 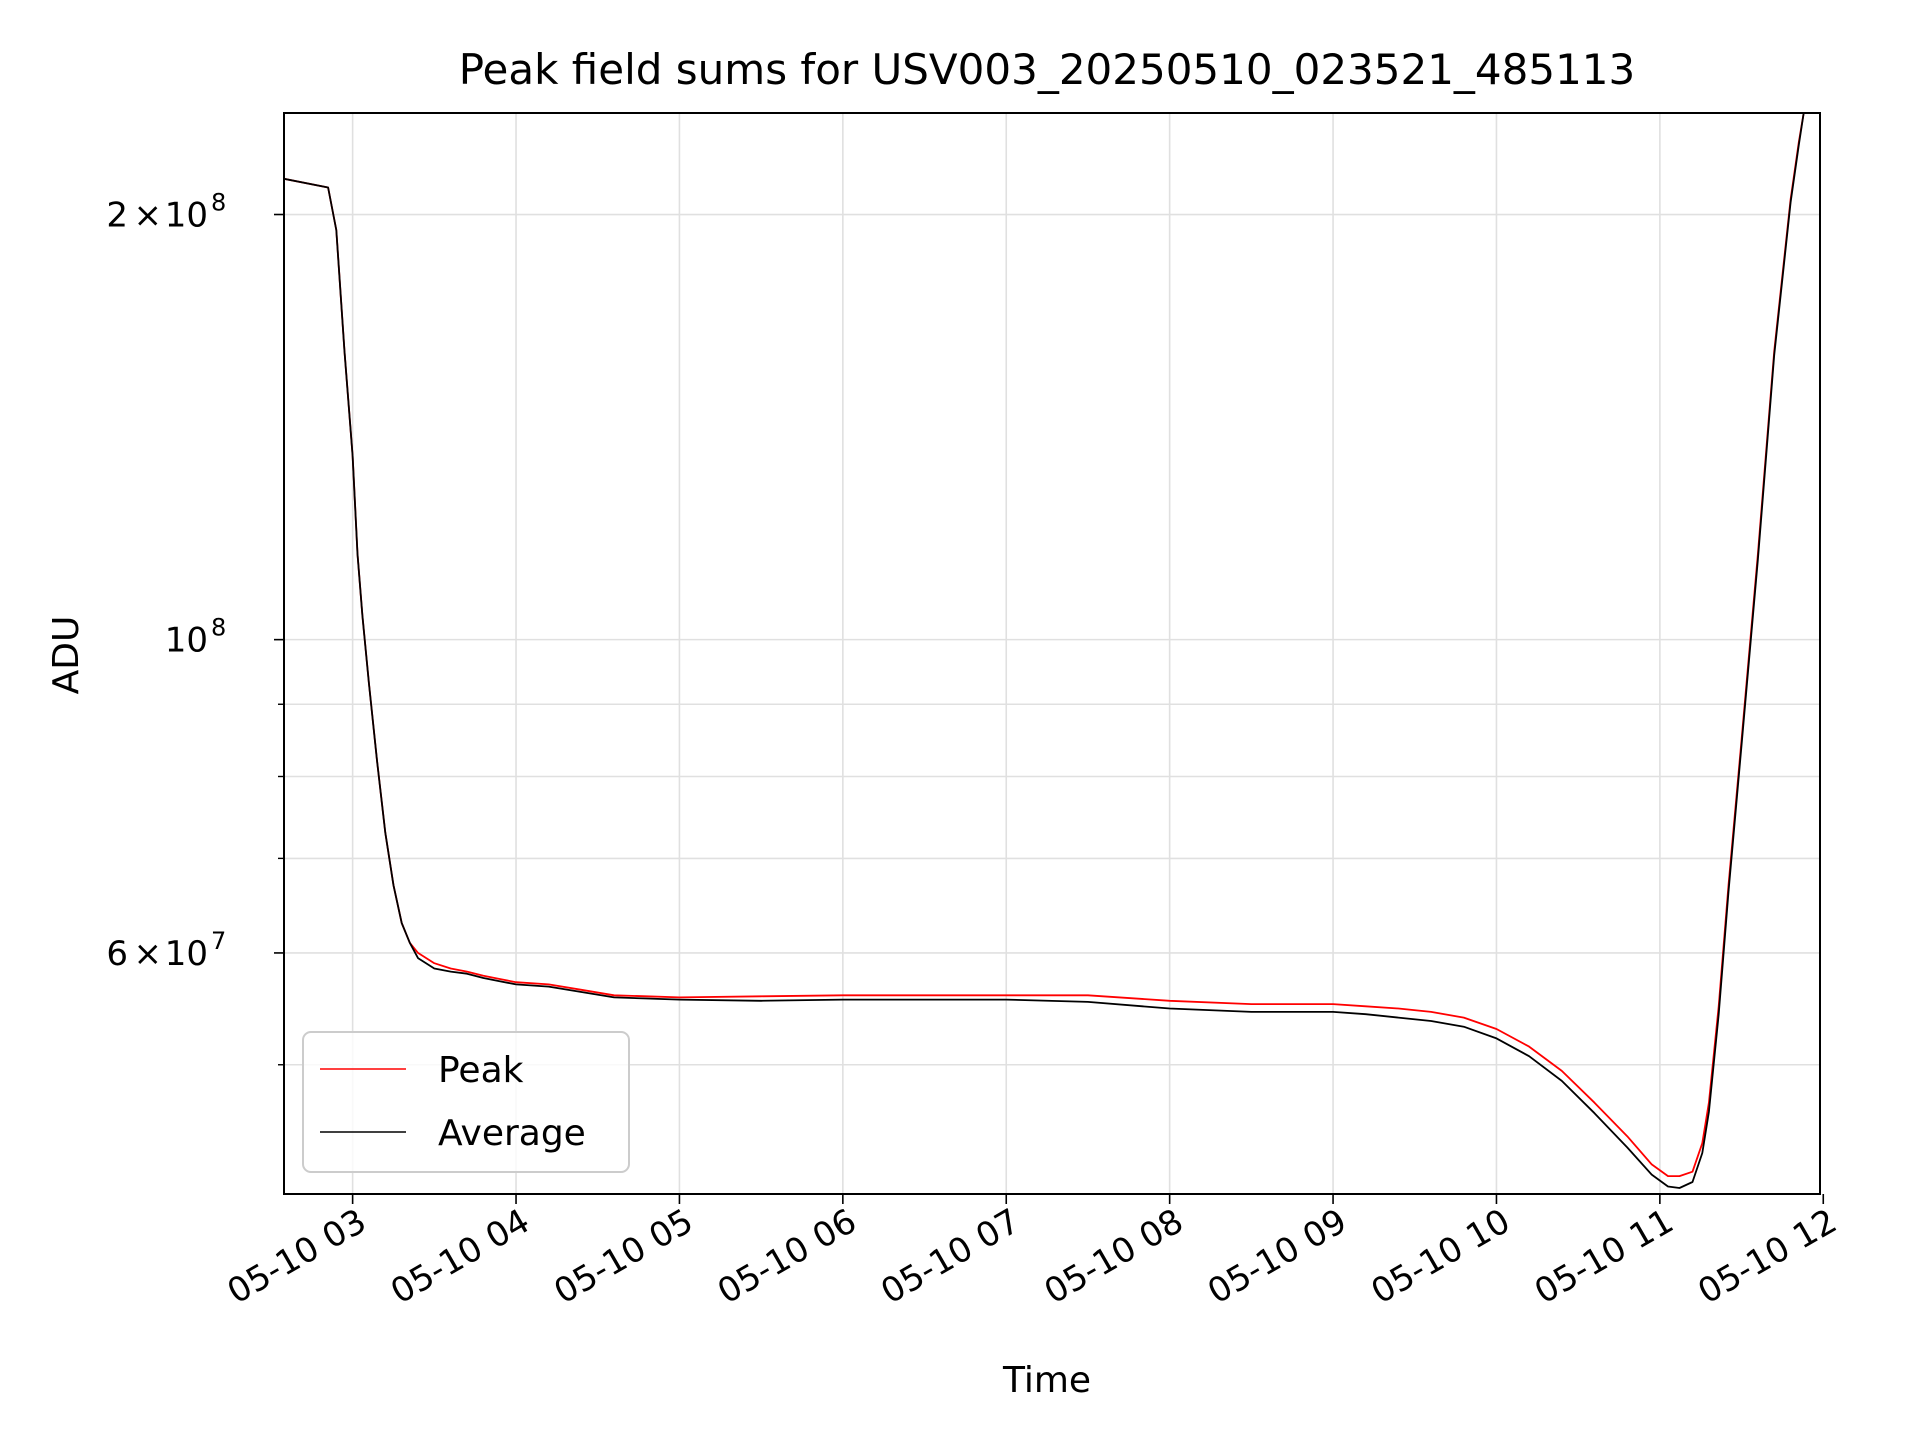 What do you see at coordinates (66, 655) in the screenshot?
I see `y-axis-label: ADU` at bounding box center [66, 655].